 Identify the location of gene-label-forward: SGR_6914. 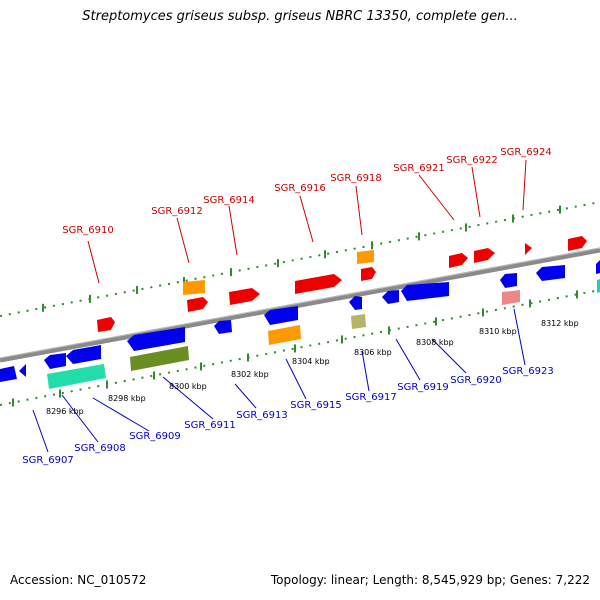
(229, 200).